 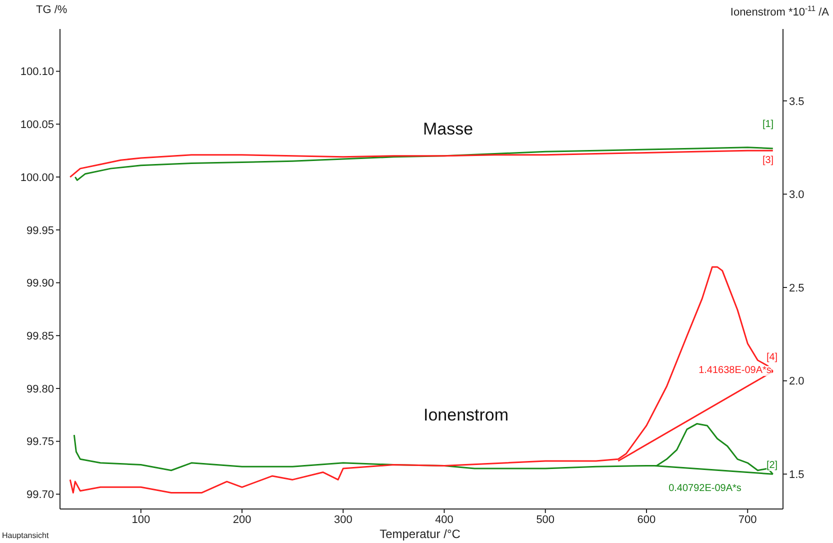 What do you see at coordinates (646, 520) in the screenshot?
I see `x-tick-label: 600` at bounding box center [646, 520].